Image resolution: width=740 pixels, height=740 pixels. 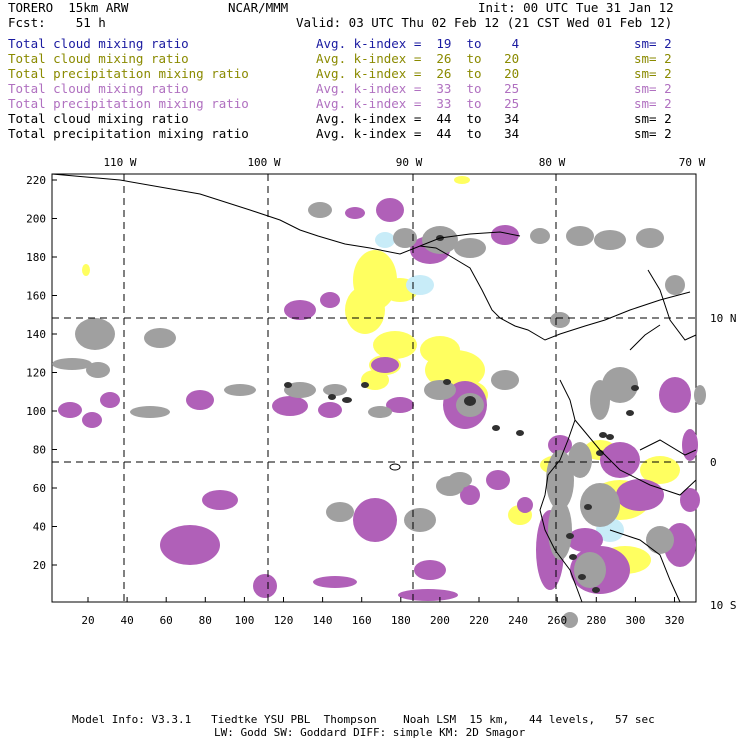 What do you see at coordinates (36, 334) in the screenshot?
I see `y-tick-label: 140` at bounding box center [36, 334].